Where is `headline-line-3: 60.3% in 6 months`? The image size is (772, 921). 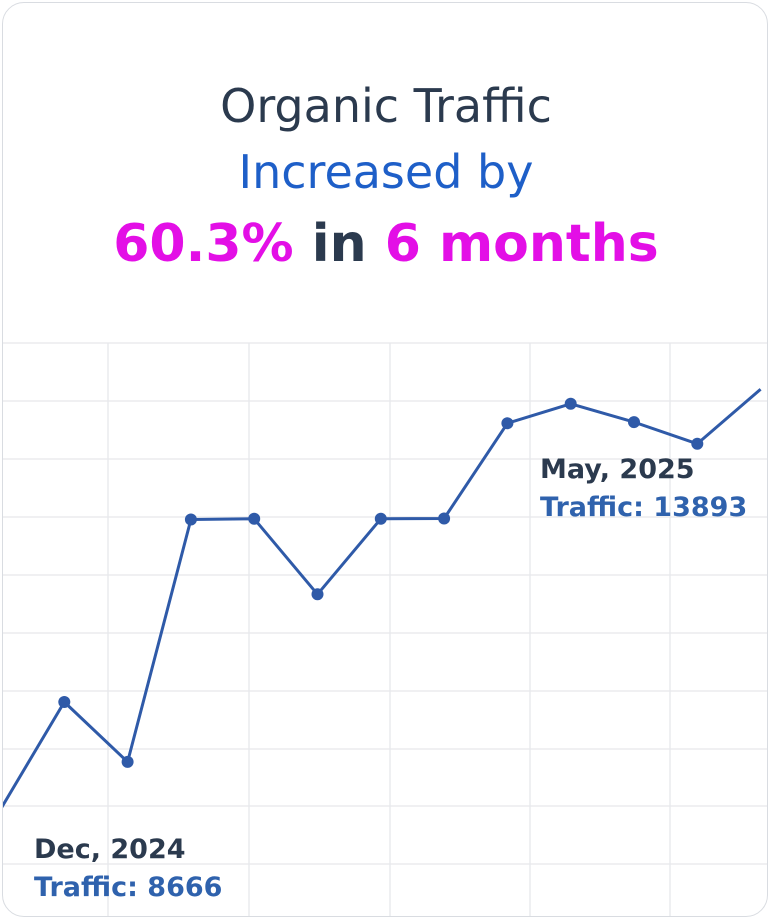 headline-line-3: 60.3% in 6 months is located at coordinates (385, 244).